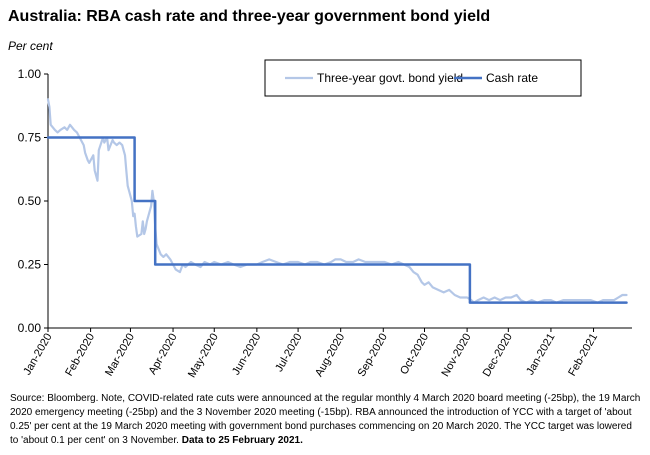 This screenshot has width=650, height=455. I want to click on legend-layer: Three-year govt. bond yield Cash rate, so click(423, 78).